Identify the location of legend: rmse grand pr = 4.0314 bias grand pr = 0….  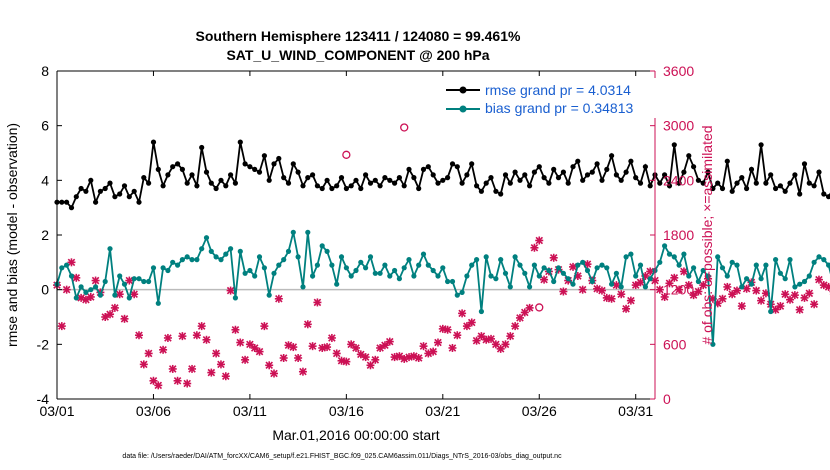
(551, 98).